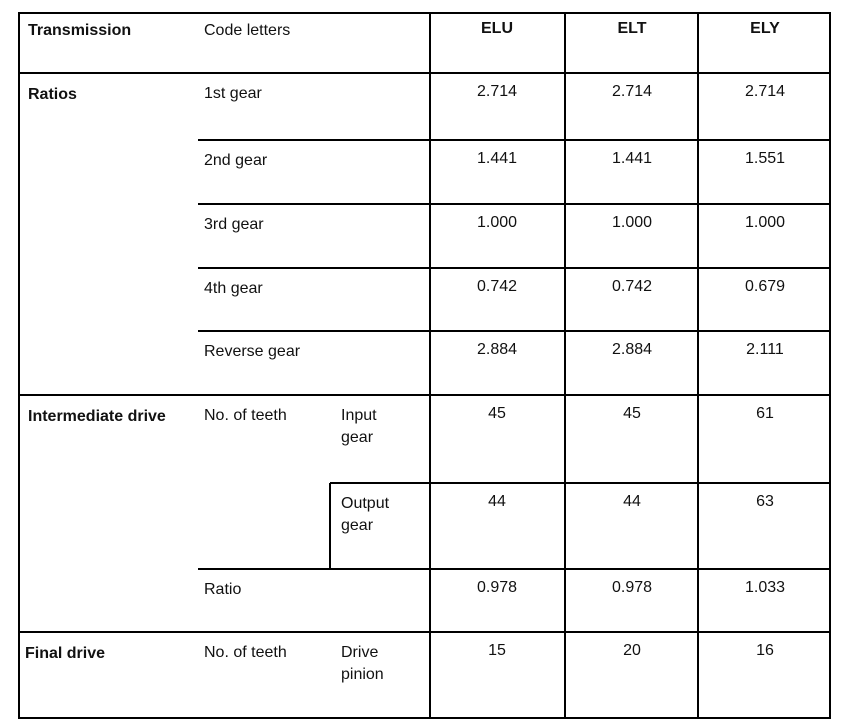 This screenshot has height=728, width=864. I want to click on cell-value: 61, so click(765, 413).